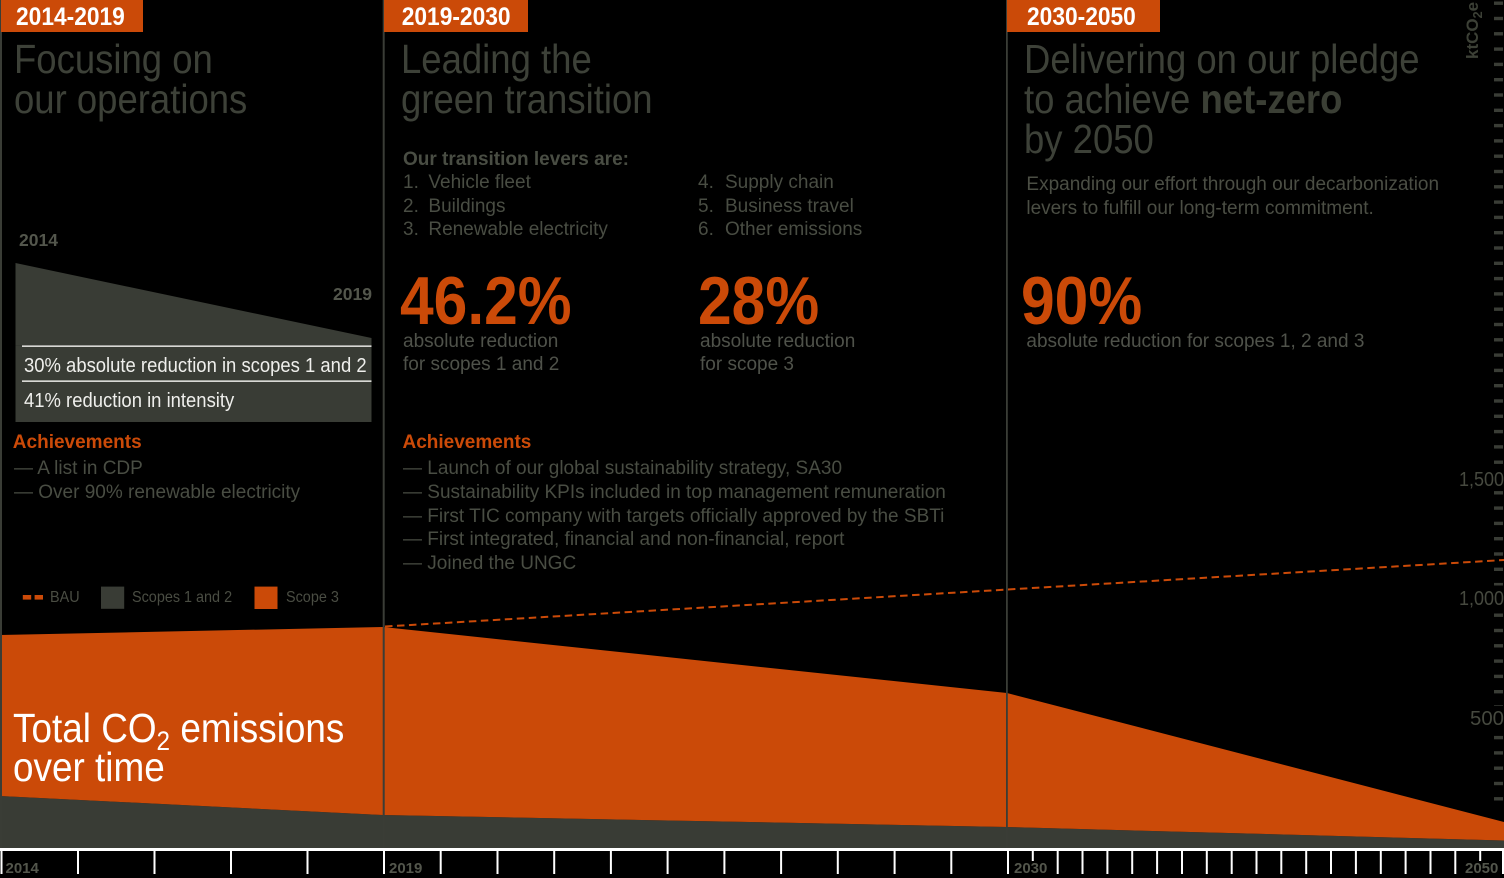 The image size is (1504, 878). Describe the element at coordinates (1474, 30) in the screenshot. I see `svg-text: ktCO2e` at that location.